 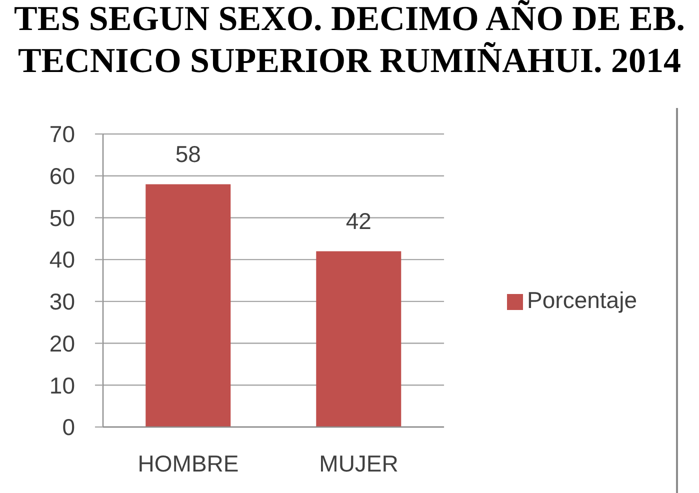 What do you see at coordinates (62, 259) in the screenshot?
I see `y-tick-label: 40` at bounding box center [62, 259].